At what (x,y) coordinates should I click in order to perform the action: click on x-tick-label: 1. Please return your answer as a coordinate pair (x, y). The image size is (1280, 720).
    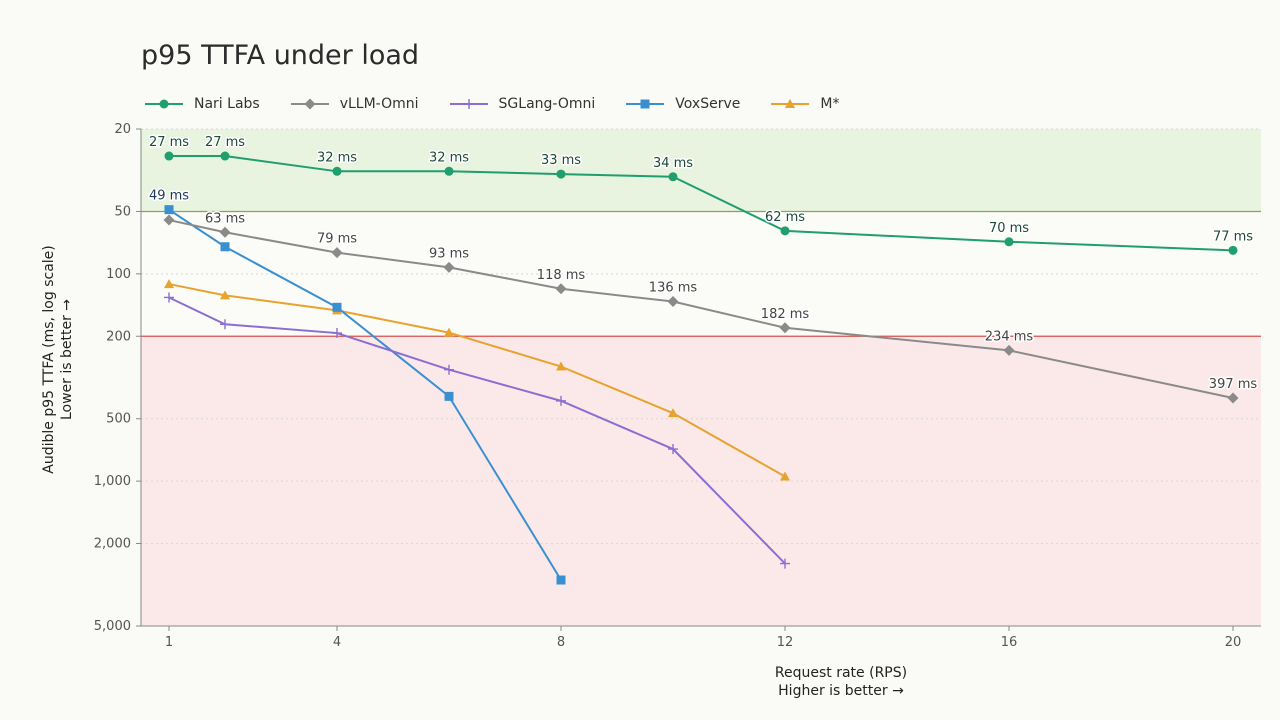
    Looking at the image, I should click on (169, 642).